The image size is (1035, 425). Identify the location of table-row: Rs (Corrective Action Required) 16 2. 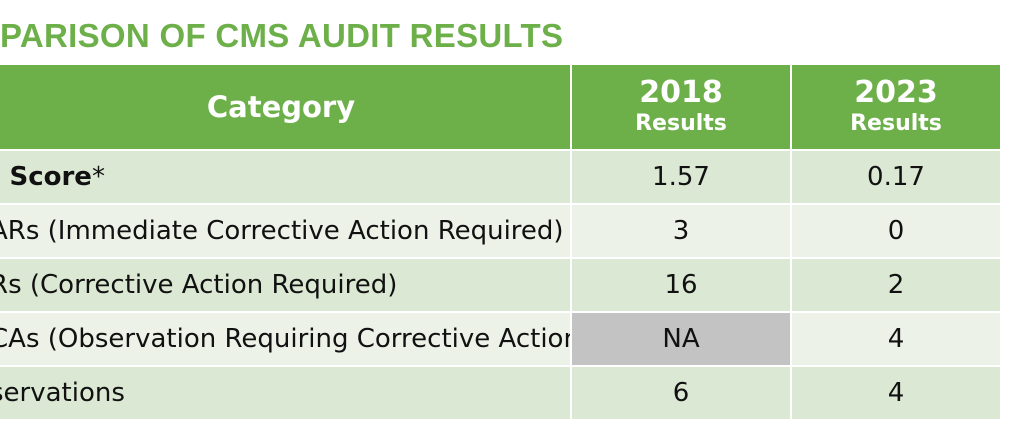
(500, 286).